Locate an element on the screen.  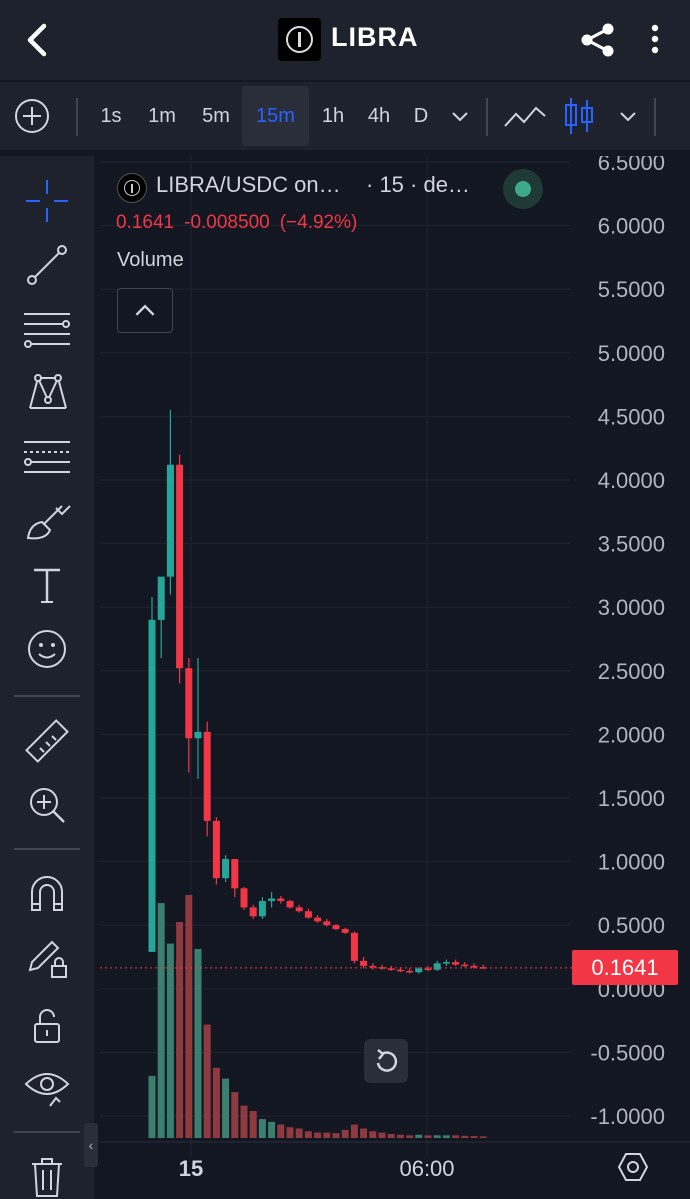
legend-values: 0.1641 -0.008500 (−4.92%) is located at coordinates (241, 223).